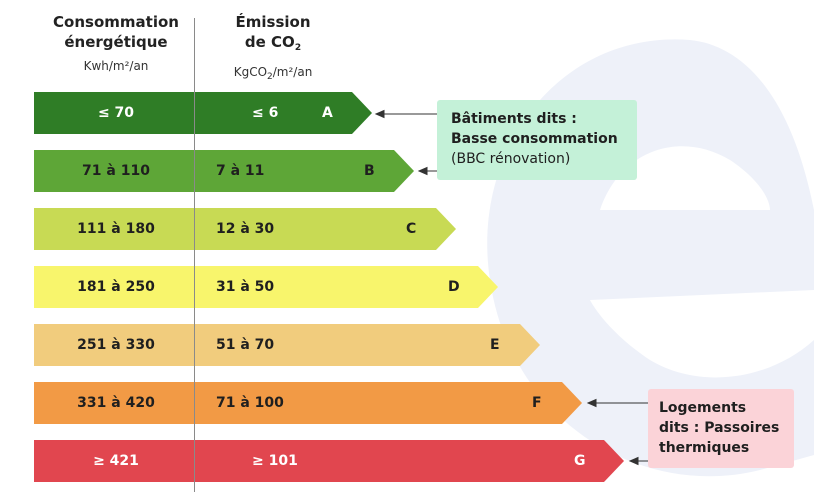  I want to click on rating-bar-e: 251 à 330 51 à 70 E, so click(287, 345).